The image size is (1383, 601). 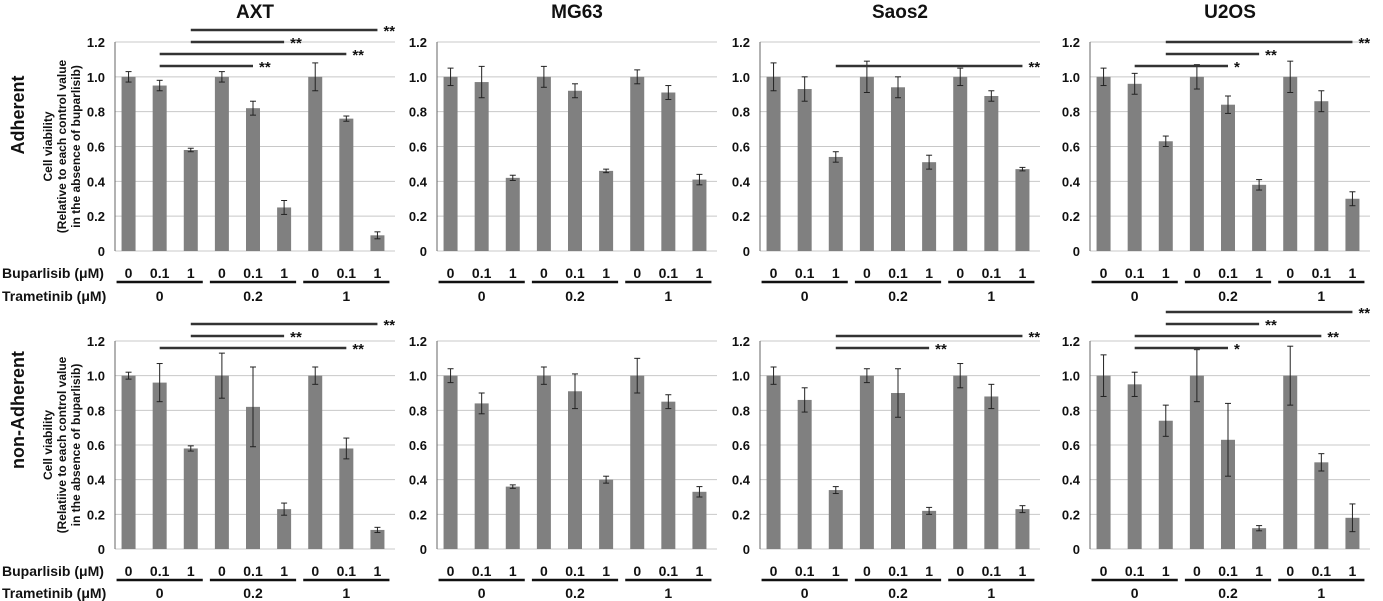 What do you see at coordinates (76, 445) in the screenshot?
I see `y-axis-label: in the absence of buparlisib)` at bounding box center [76, 445].